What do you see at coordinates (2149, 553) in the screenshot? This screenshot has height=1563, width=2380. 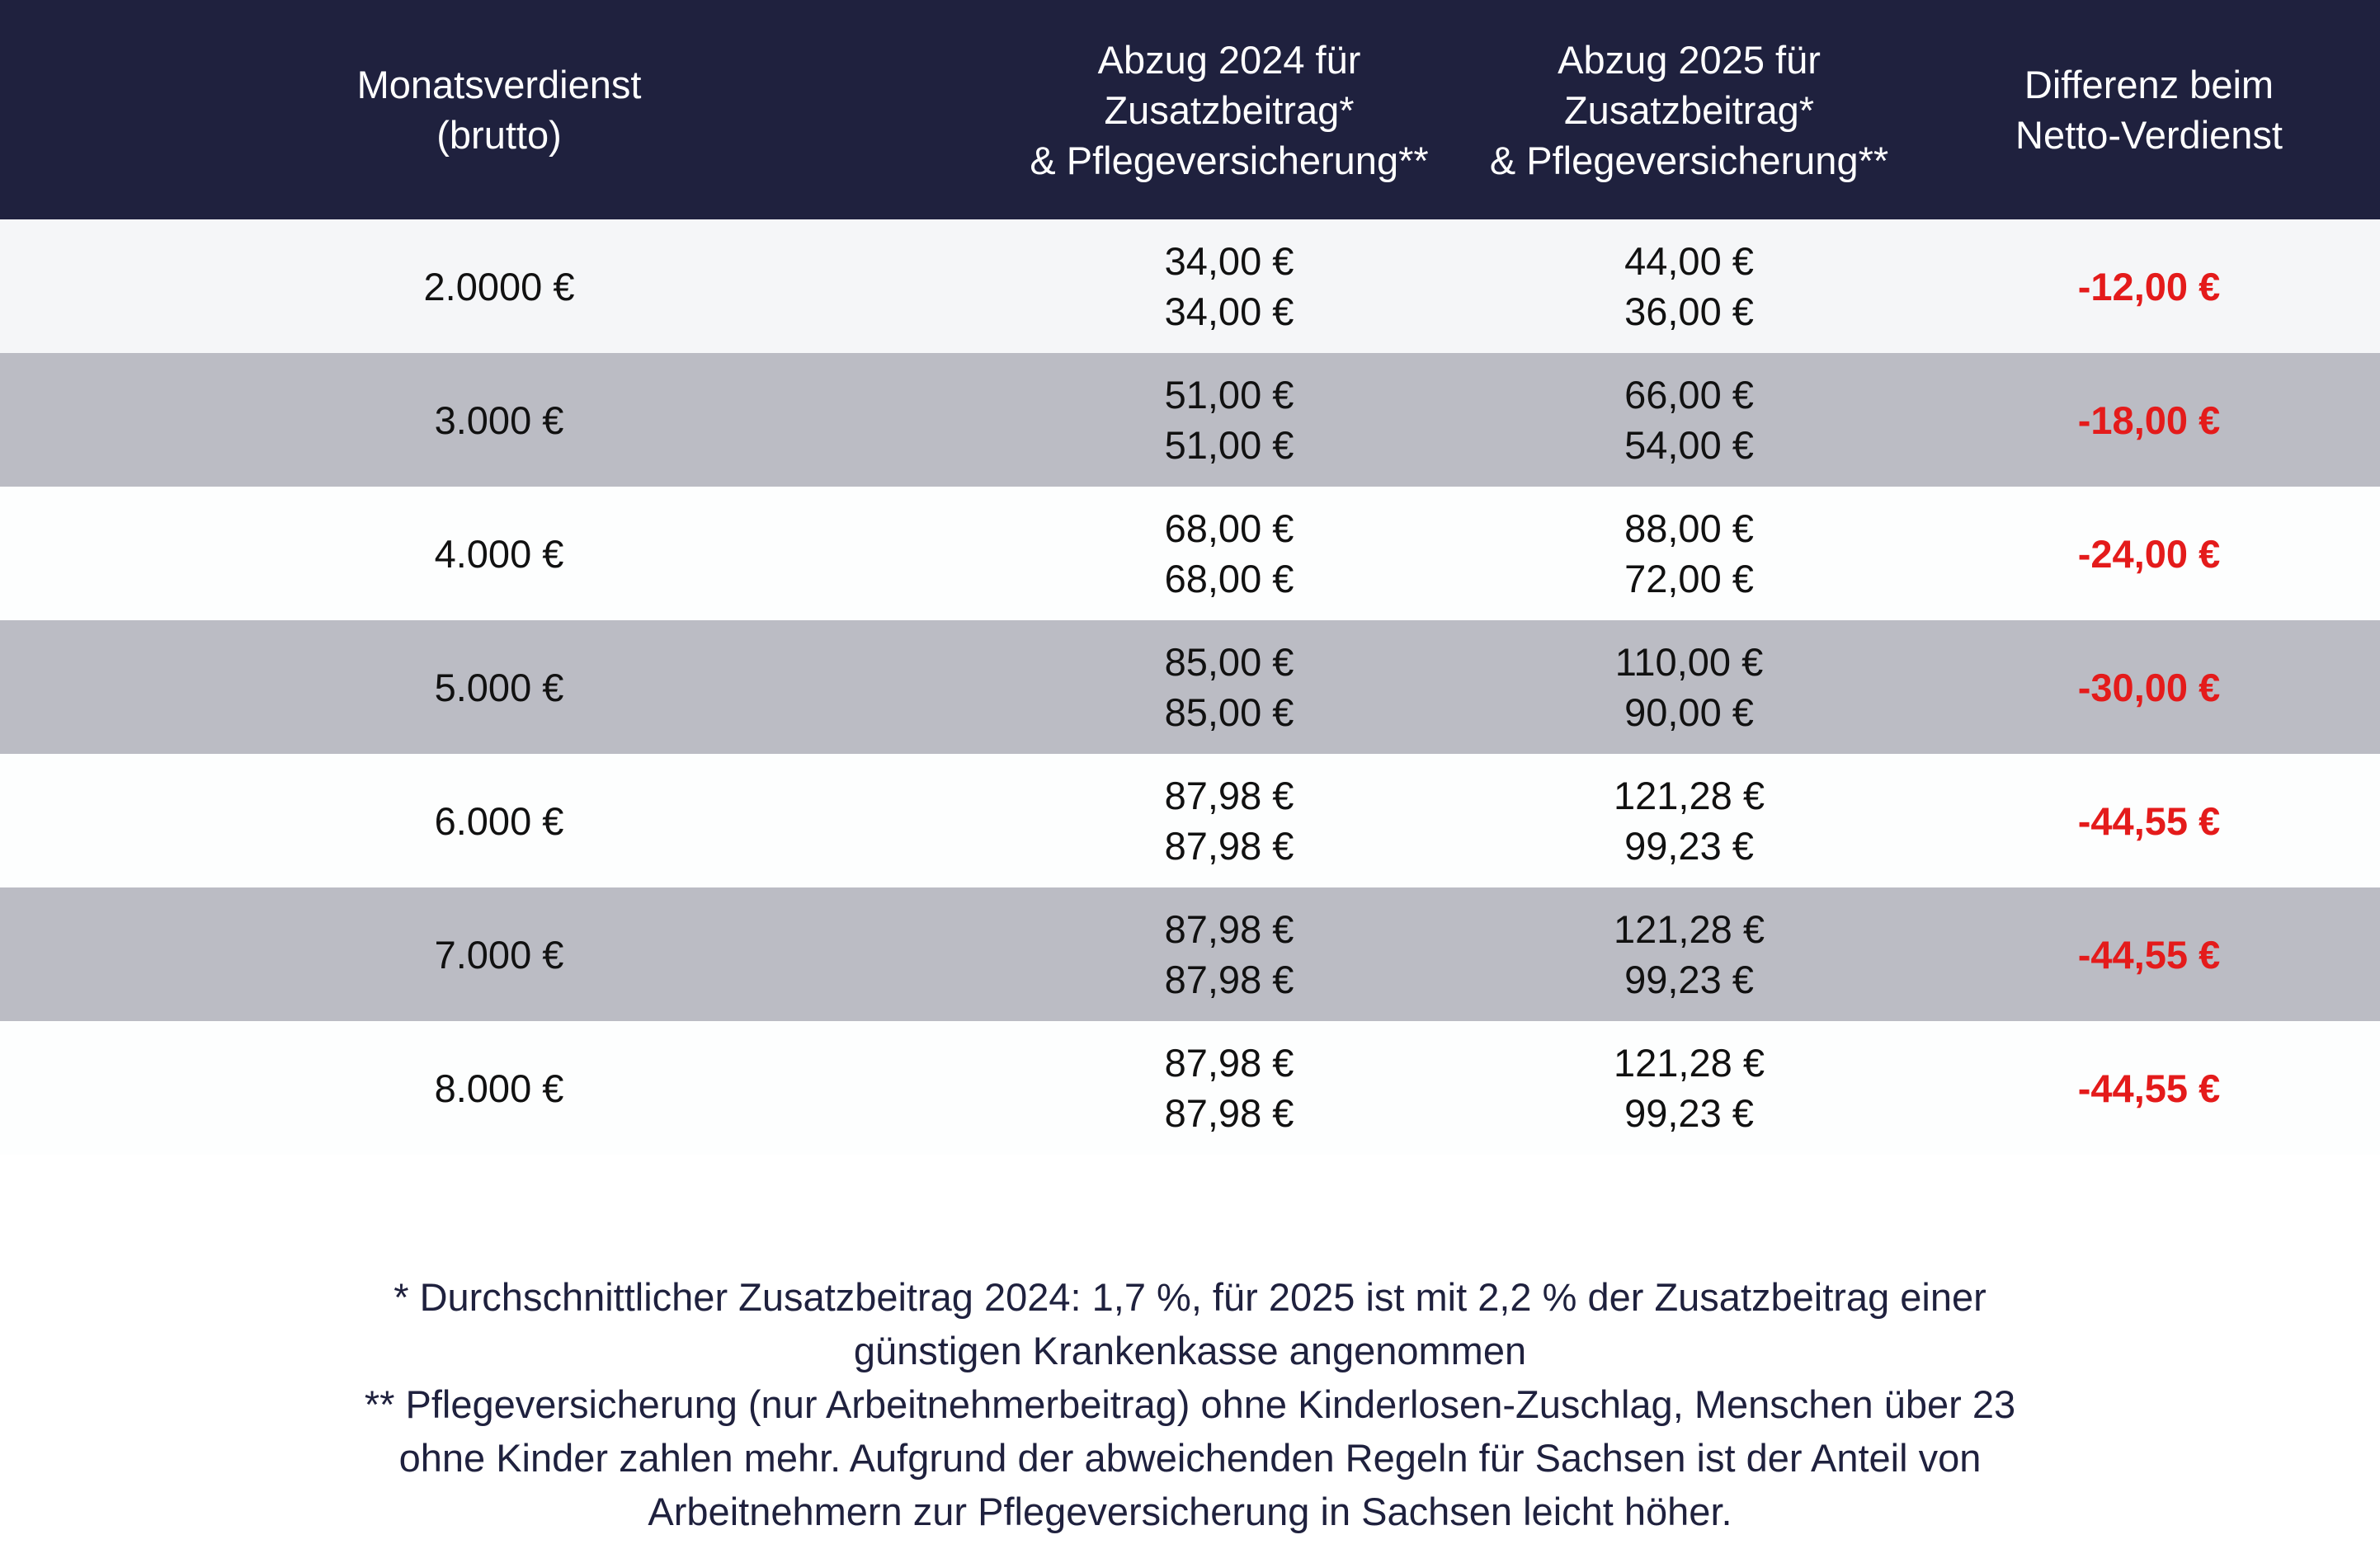 I see `difference-cell: -24,00 €` at bounding box center [2149, 553].